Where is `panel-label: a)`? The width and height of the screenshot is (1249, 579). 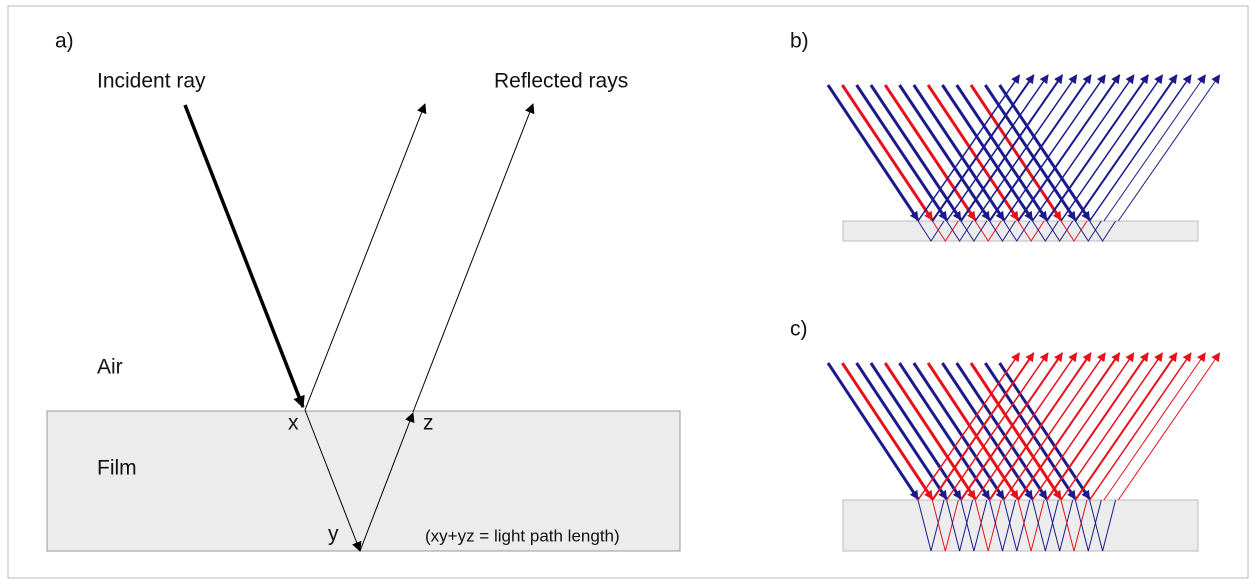
panel-label: a) is located at coordinates (64, 41).